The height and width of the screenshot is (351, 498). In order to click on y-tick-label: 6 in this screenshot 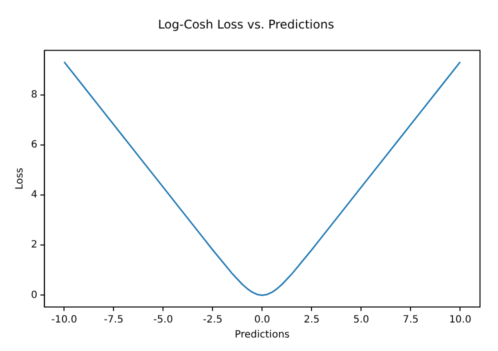, I will do `click(34, 144)`.